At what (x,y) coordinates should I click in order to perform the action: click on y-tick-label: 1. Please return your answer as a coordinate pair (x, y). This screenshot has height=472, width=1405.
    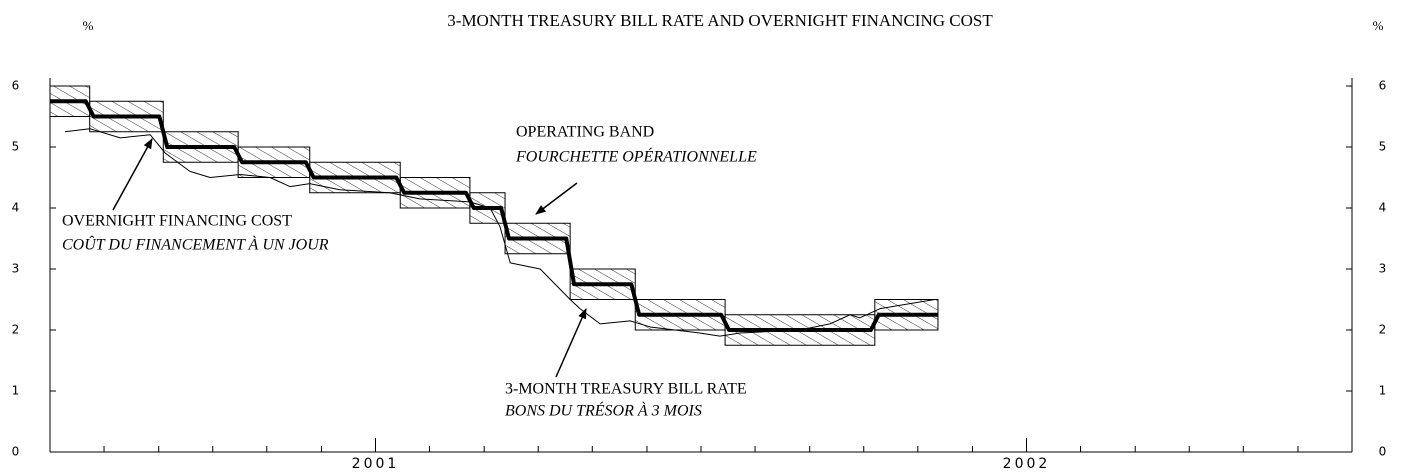
    Looking at the image, I should click on (16, 391).